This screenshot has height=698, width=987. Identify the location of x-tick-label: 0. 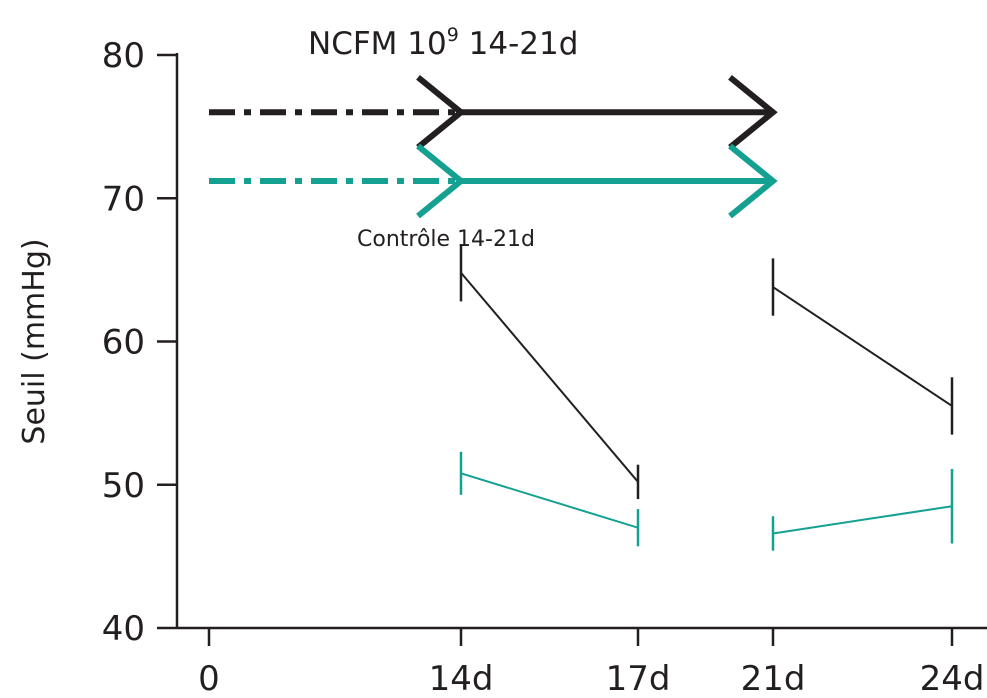
(209, 678).